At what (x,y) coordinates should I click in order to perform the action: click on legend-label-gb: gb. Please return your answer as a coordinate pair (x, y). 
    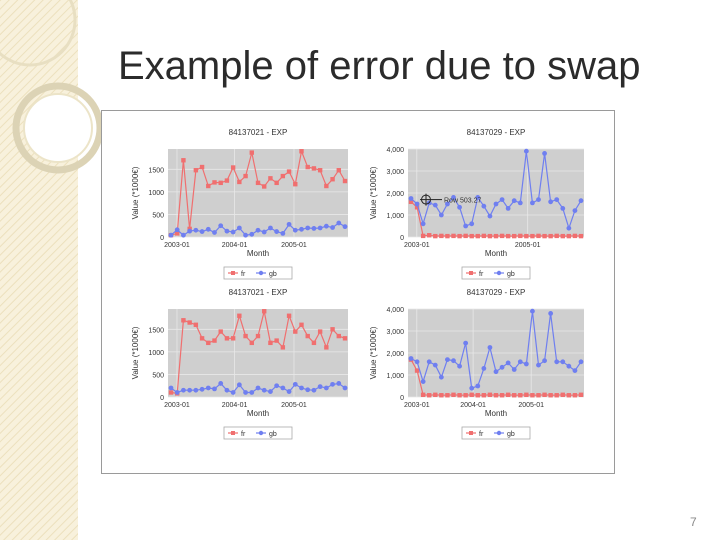
    Looking at the image, I should click on (273, 274).